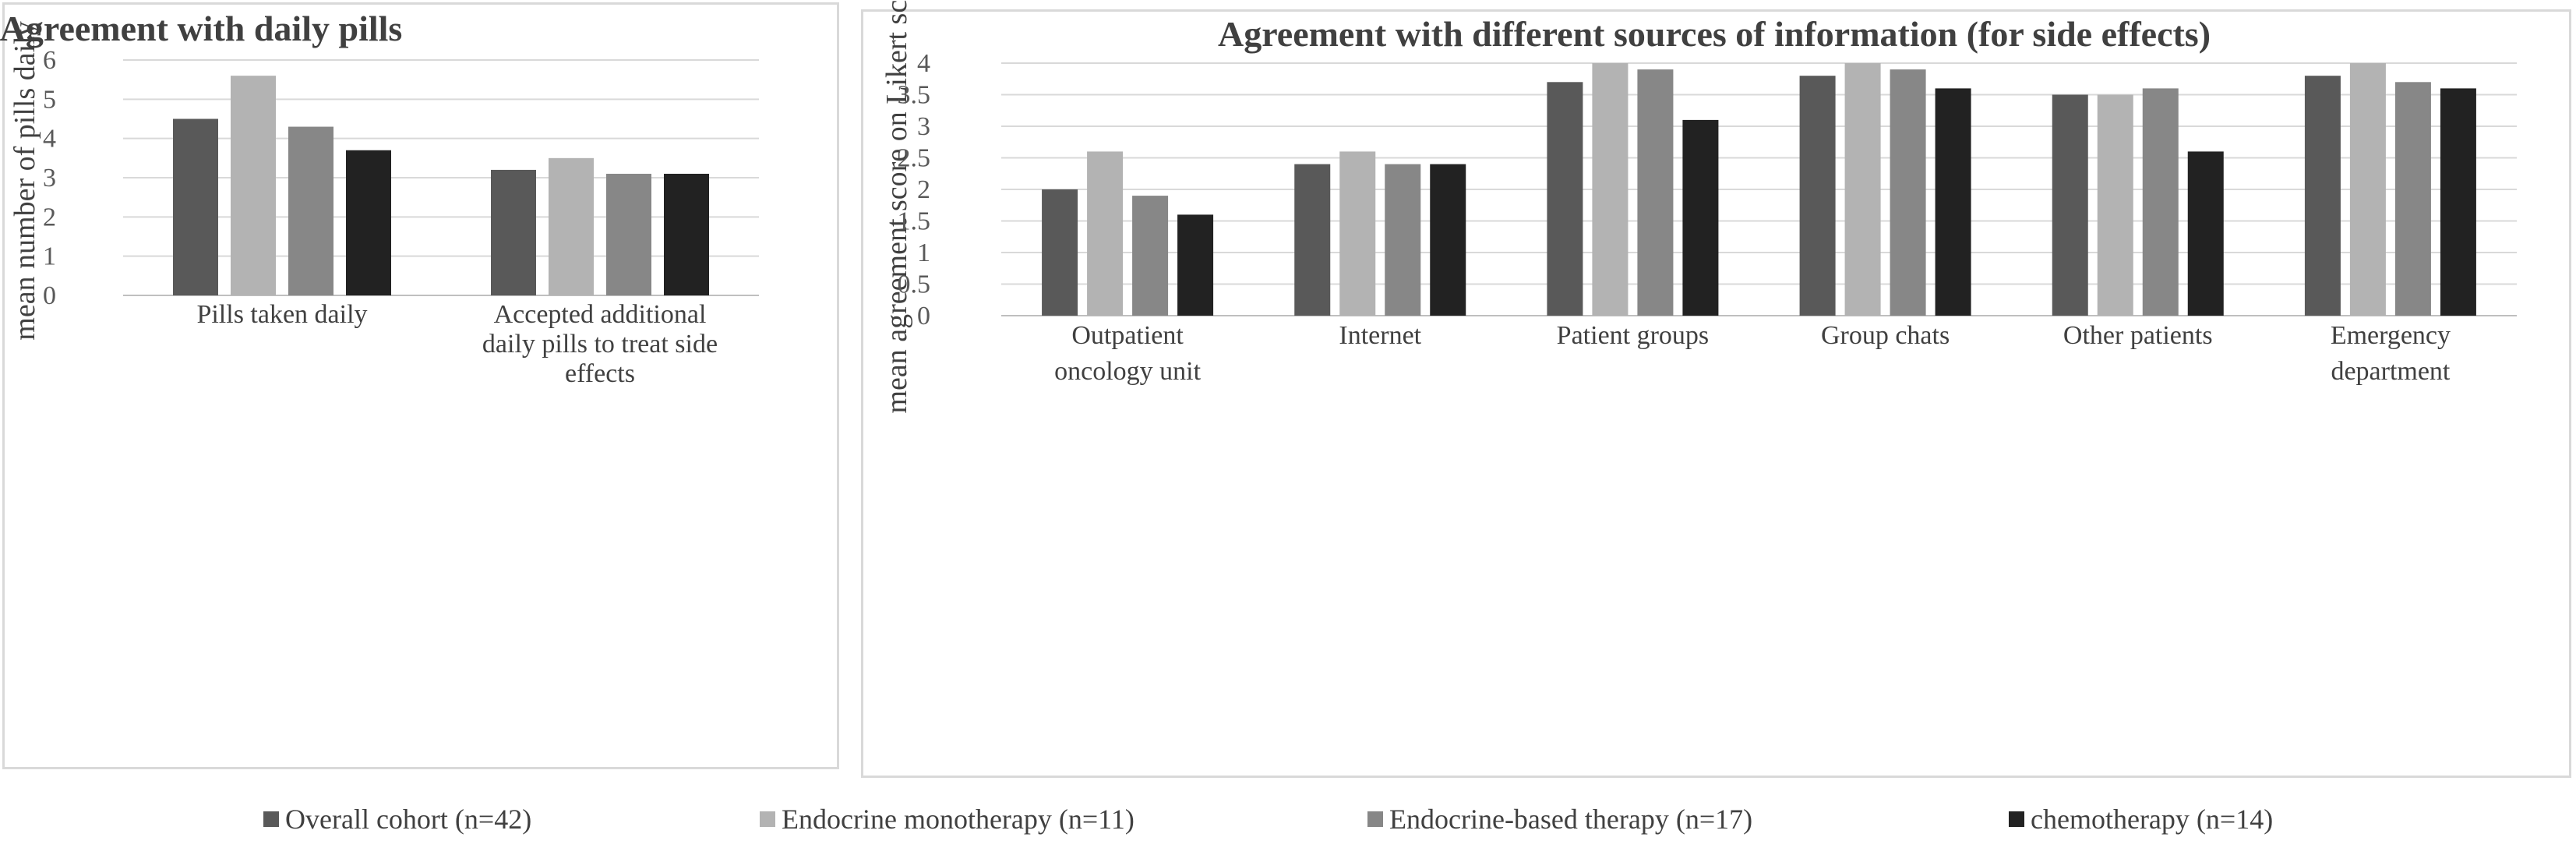  I want to click on bar-information-sources-s0-c3, so click(1817, 196).